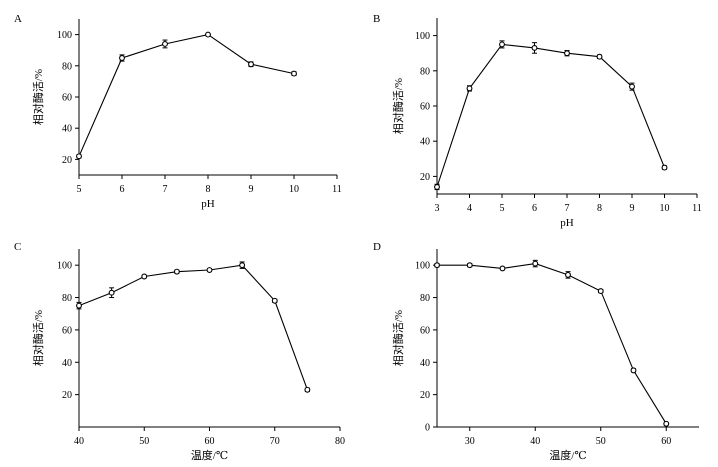  What do you see at coordinates (437, 208) in the screenshot?
I see `x-tick-label: 3` at bounding box center [437, 208].